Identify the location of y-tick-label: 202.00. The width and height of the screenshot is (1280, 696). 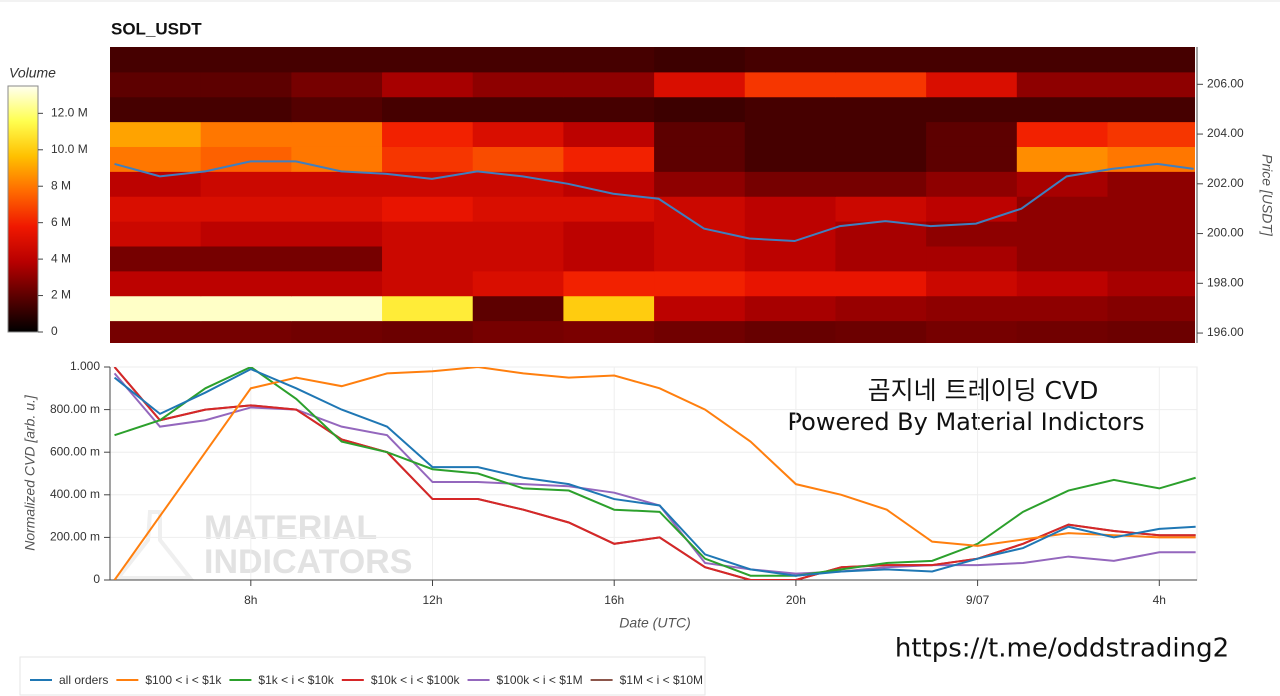
(1225, 183).